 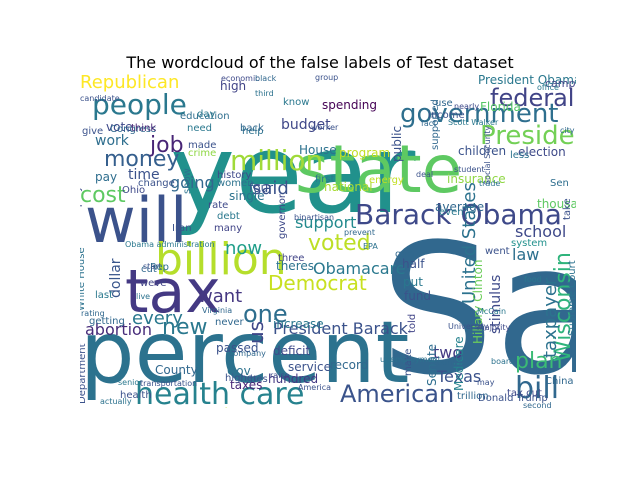 What do you see at coordinates (202, 145) in the screenshot?
I see `word-made: made` at bounding box center [202, 145].